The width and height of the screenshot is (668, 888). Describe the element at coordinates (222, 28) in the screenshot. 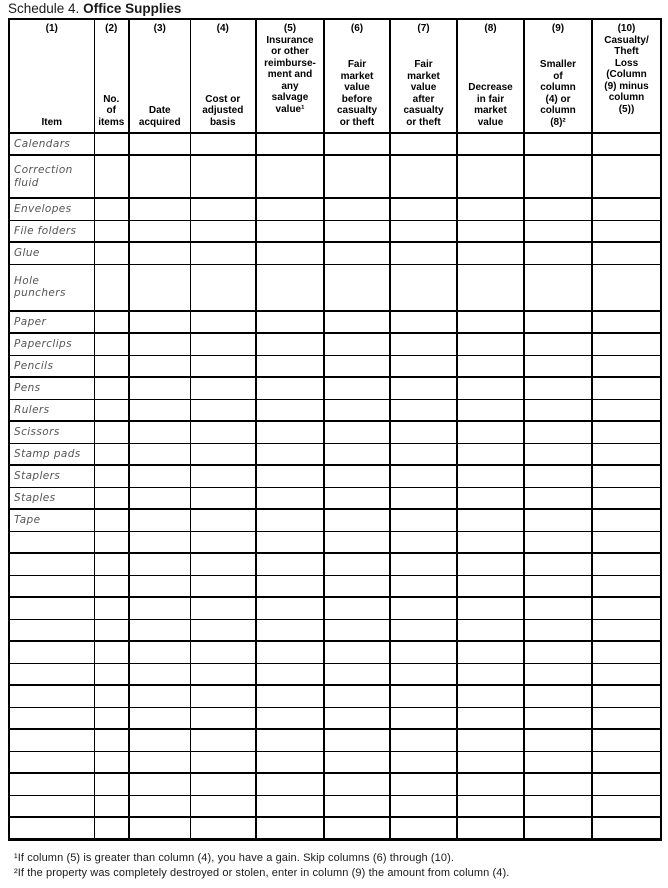

I see `column-number: (4)` at that location.